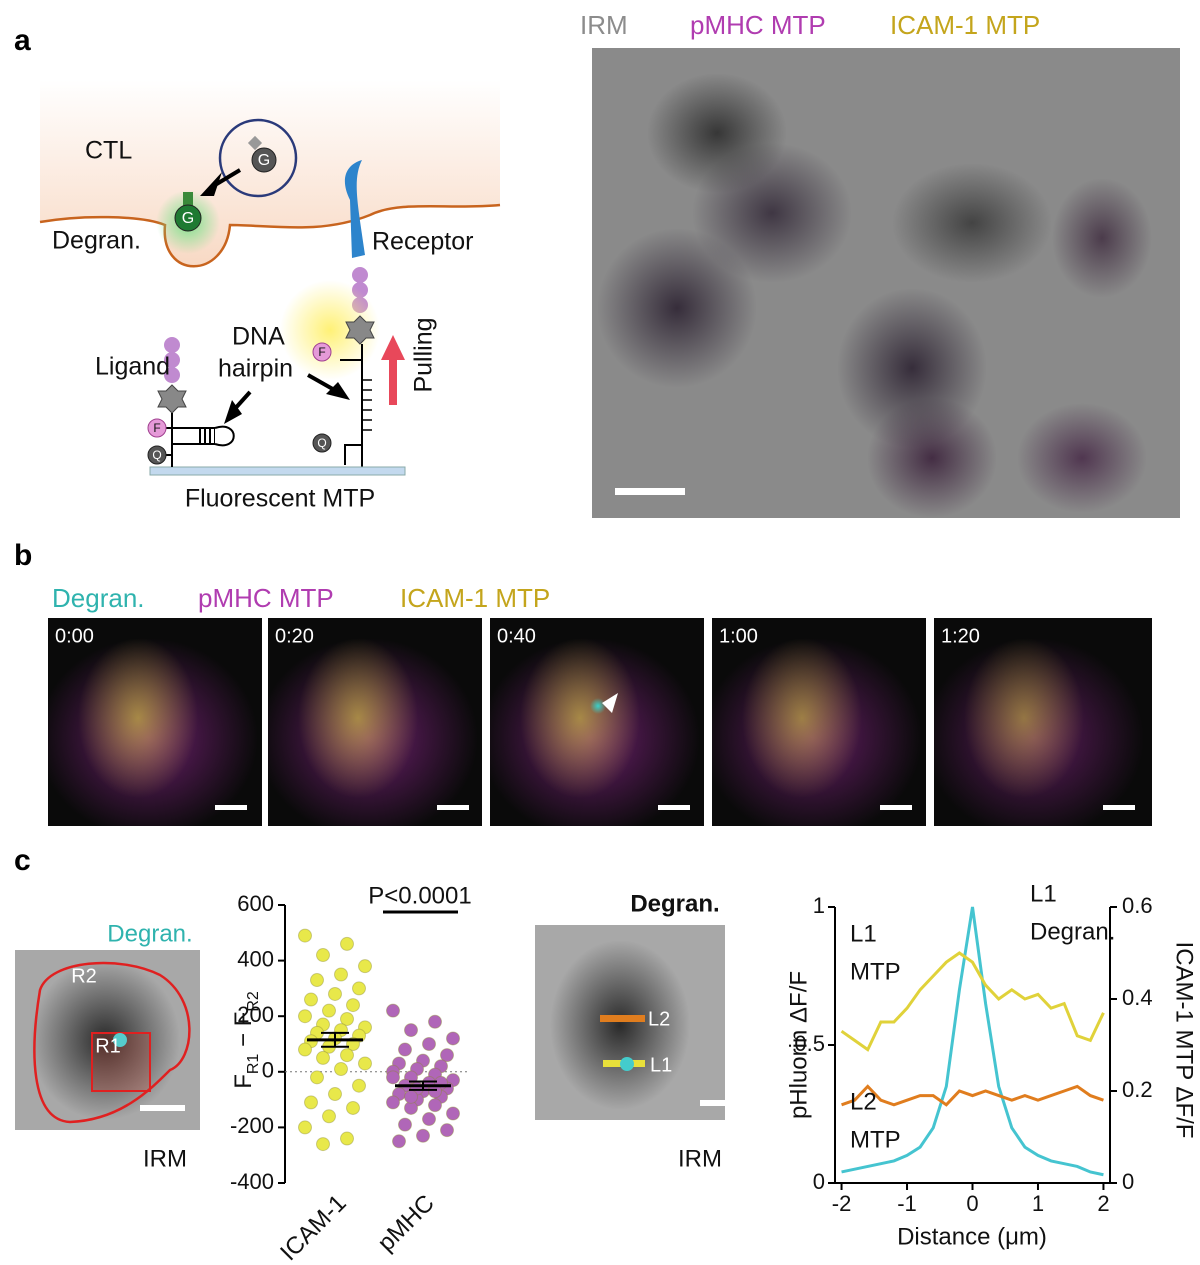 This screenshot has height=1265, width=1200. Describe the element at coordinates (255, 1014) in the screenshot. I see `y-tick-label: 200` at that location.